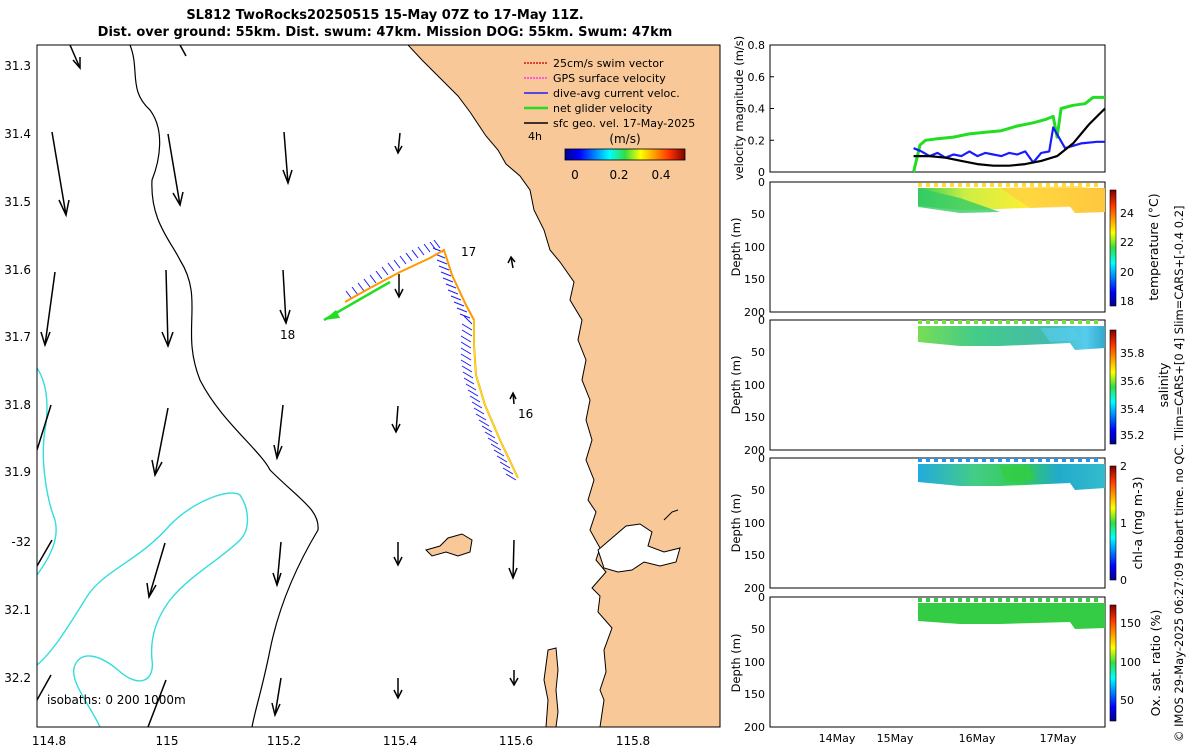 This screenshot has height=750, width=1200. Describe the element at coordinates (1127, 700) in the screenshot. I see `oxygen-cbar-tick: 50` at that location.